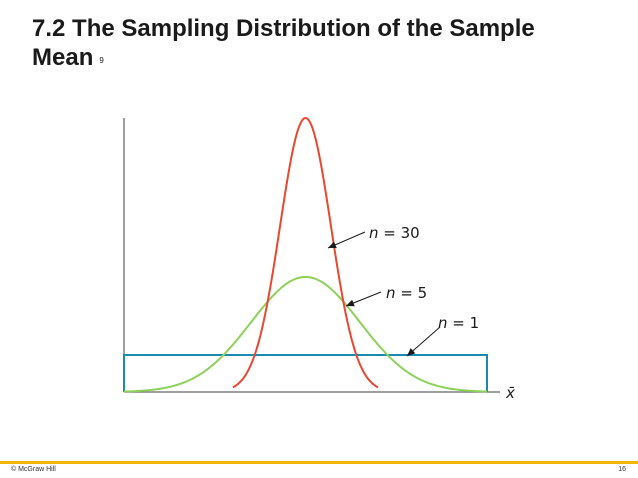 The width and height of the screenshot is (638, 478). I want to click on label-n1-value: = 1, so click(464, 323).